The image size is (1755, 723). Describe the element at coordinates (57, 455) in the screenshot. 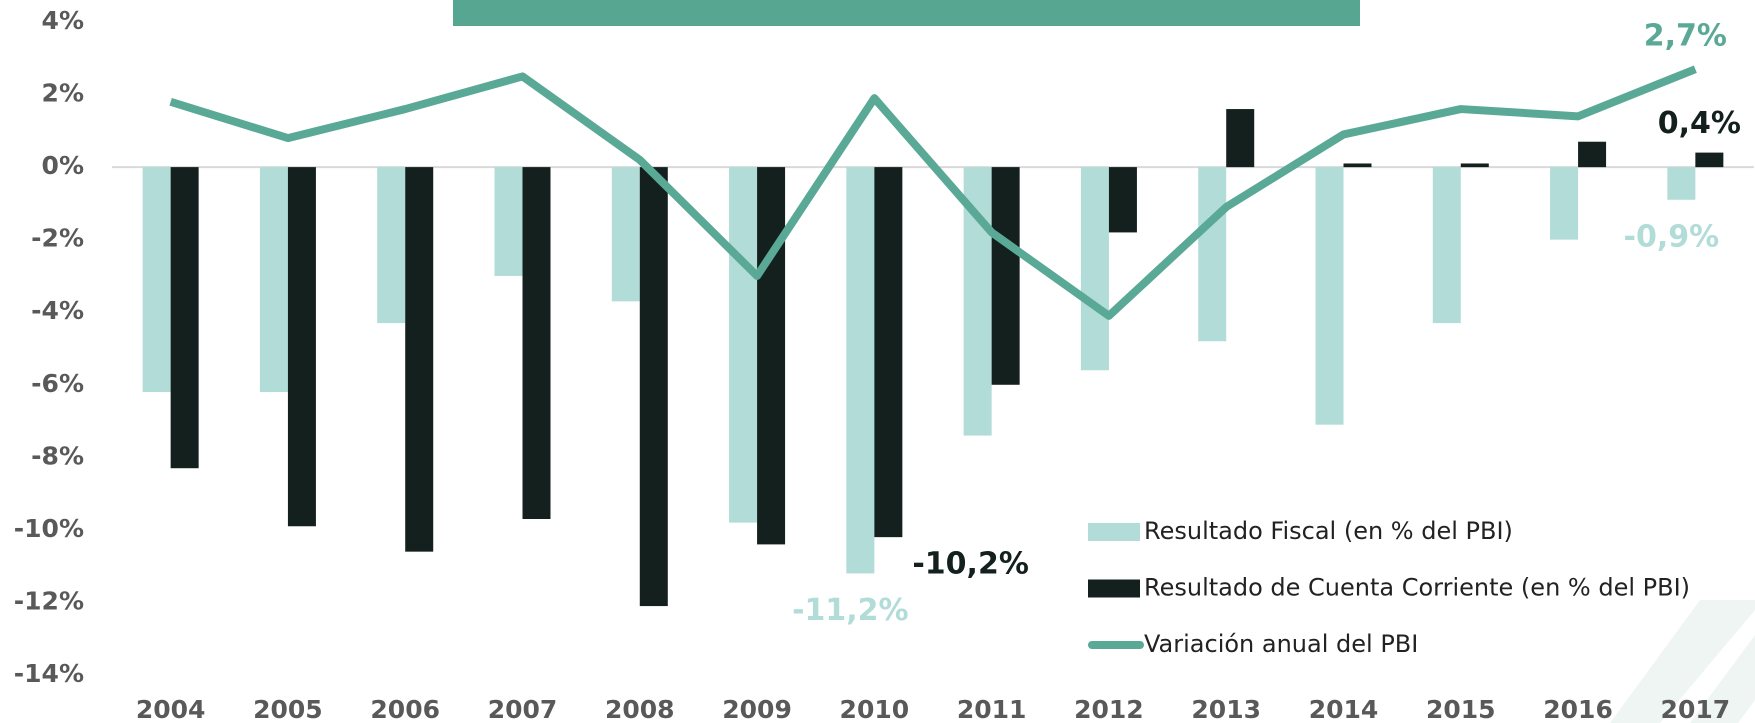

I see `y-tick-label: -8%` at that location.